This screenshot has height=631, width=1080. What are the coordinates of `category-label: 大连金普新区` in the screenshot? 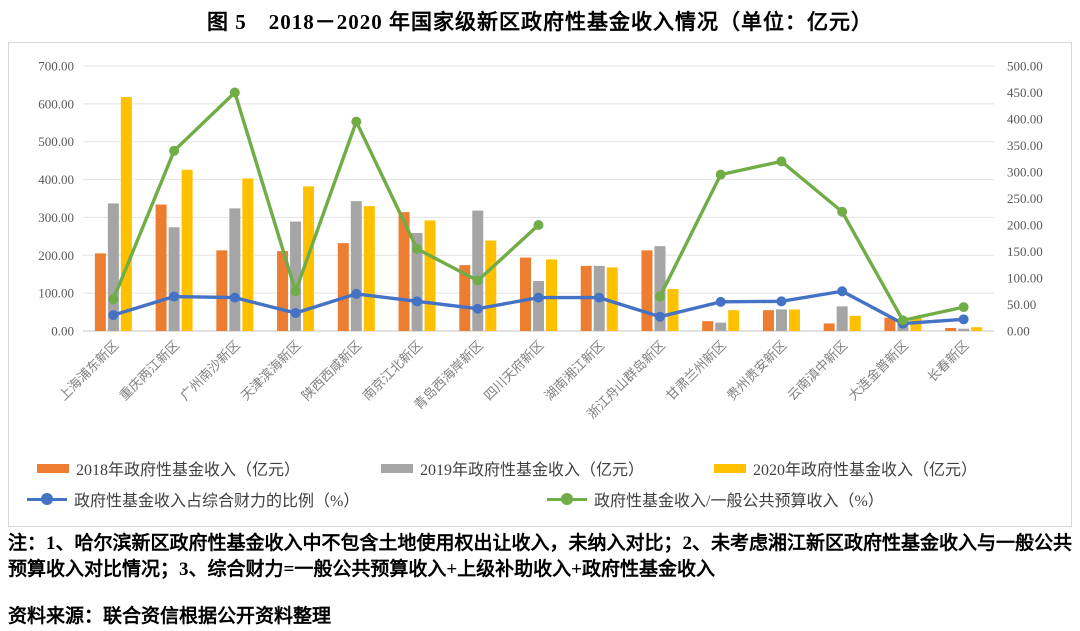 It's located at (878, 371).